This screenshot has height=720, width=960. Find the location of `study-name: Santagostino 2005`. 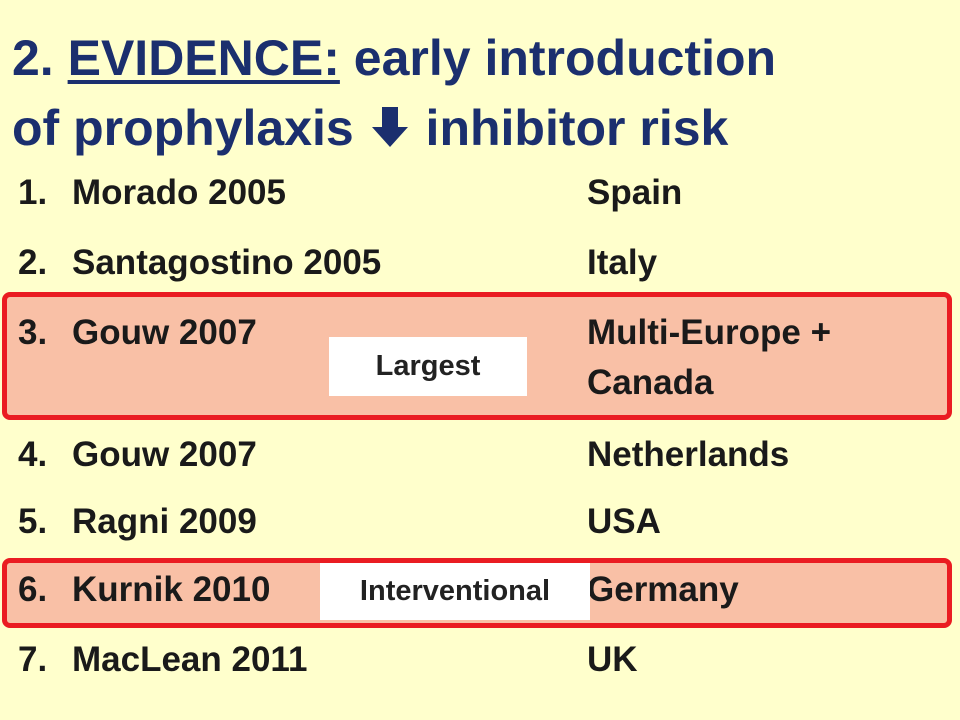

study-name: Santagostino 2005 is located at coordinates (227, 262).